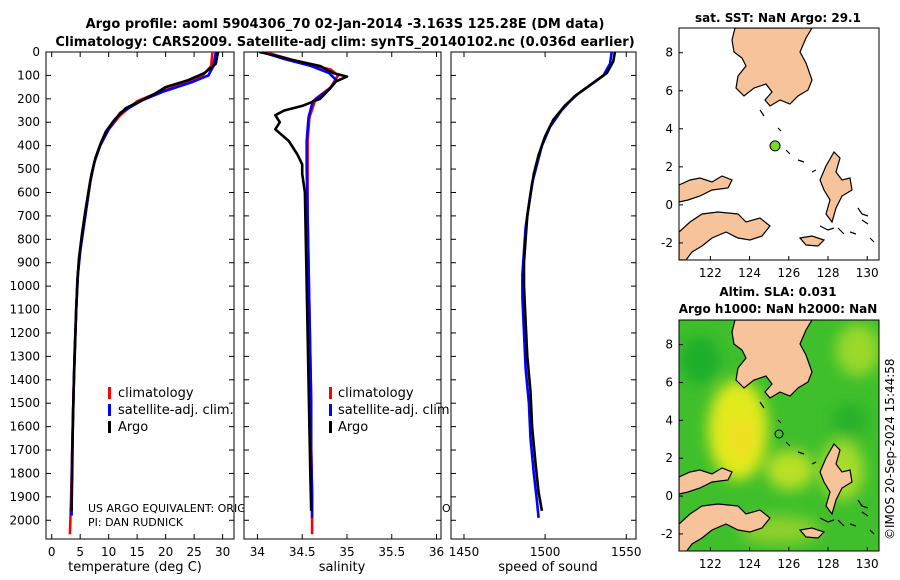 This screenshot has height=580, width=900. Describe the element at coordinates (706, 189) in the screenshot. I see `land-borneo` at that location.